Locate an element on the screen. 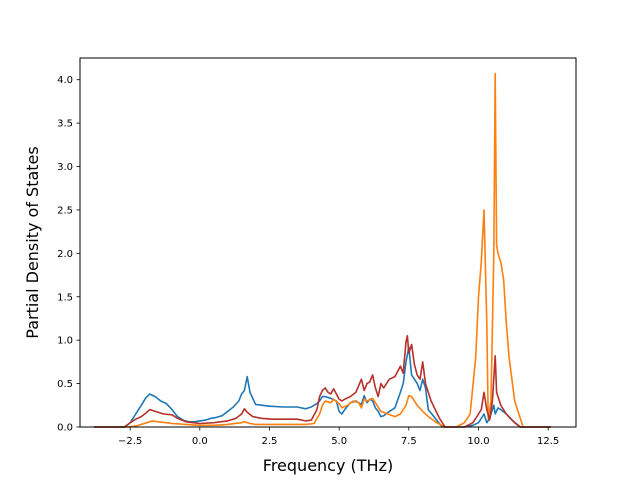 Image resolution: width=640 pixels, height=480 pixels. y-tick-label: 0.0 is located at coordinates (65, 428).